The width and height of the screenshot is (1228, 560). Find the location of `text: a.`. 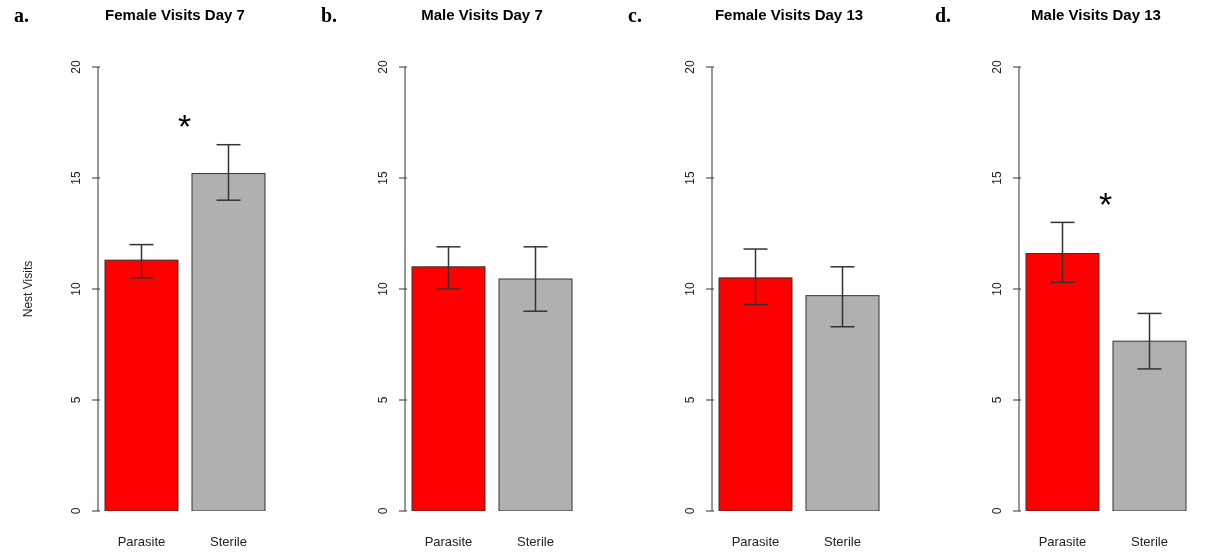

text: a. is located at coordinates (21, 15).